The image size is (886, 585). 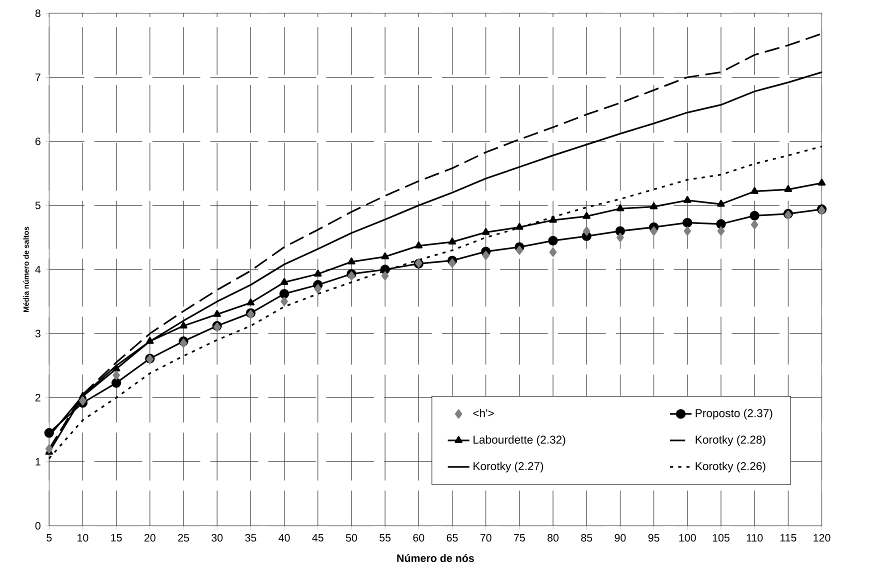 What do you see at coordinates (553, 538) in the screenshot?
I see `x-tick-label: 80` at bounding box center [553, 538].